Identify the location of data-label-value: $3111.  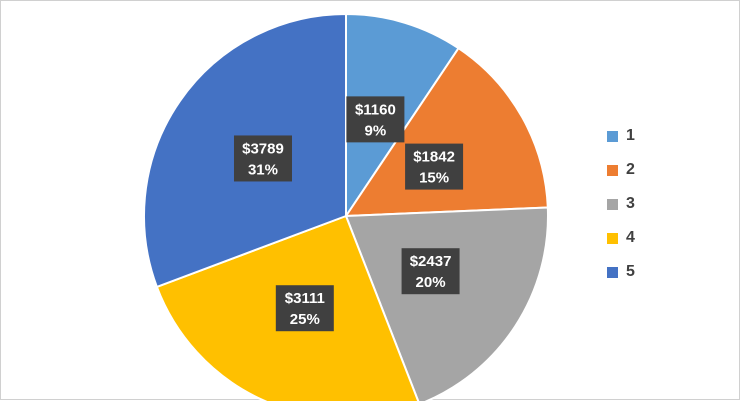
(305, 298).